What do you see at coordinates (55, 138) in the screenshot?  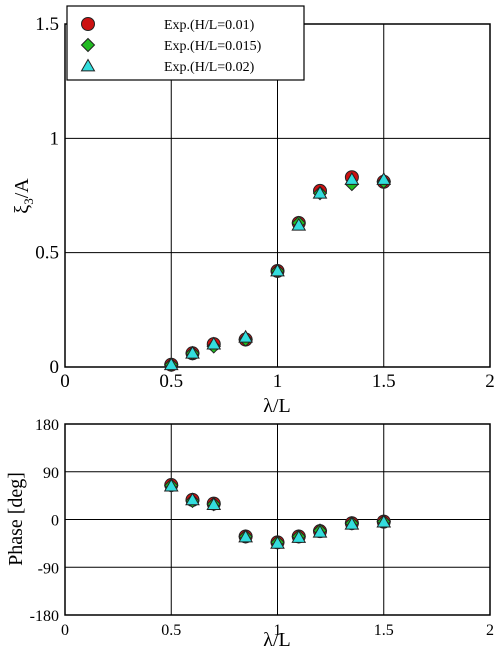 I see `y-tick-label: 1` at bounding box center [55, 138].